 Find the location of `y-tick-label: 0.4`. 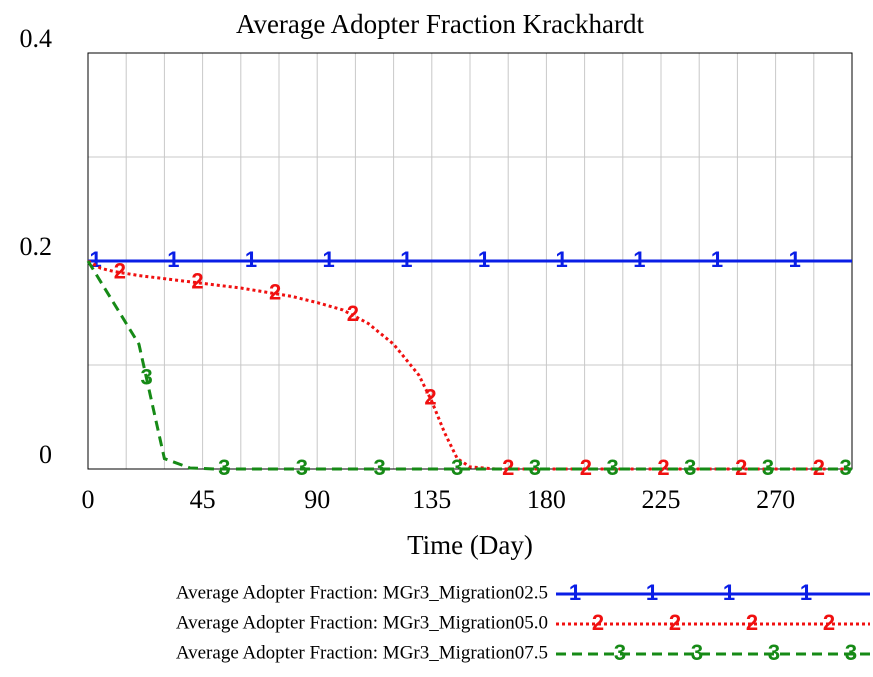

y-tick-label: 0.4 is located at coordinates (36, 38).